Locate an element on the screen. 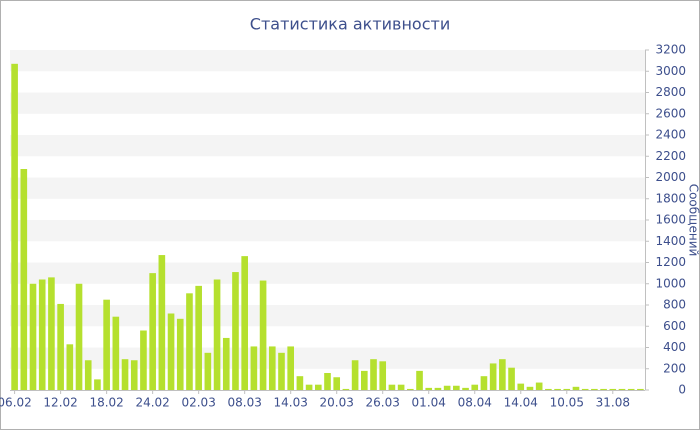 The image size is (700, 430). chart-title: Статистика активности is located at coordinates (350, 24).